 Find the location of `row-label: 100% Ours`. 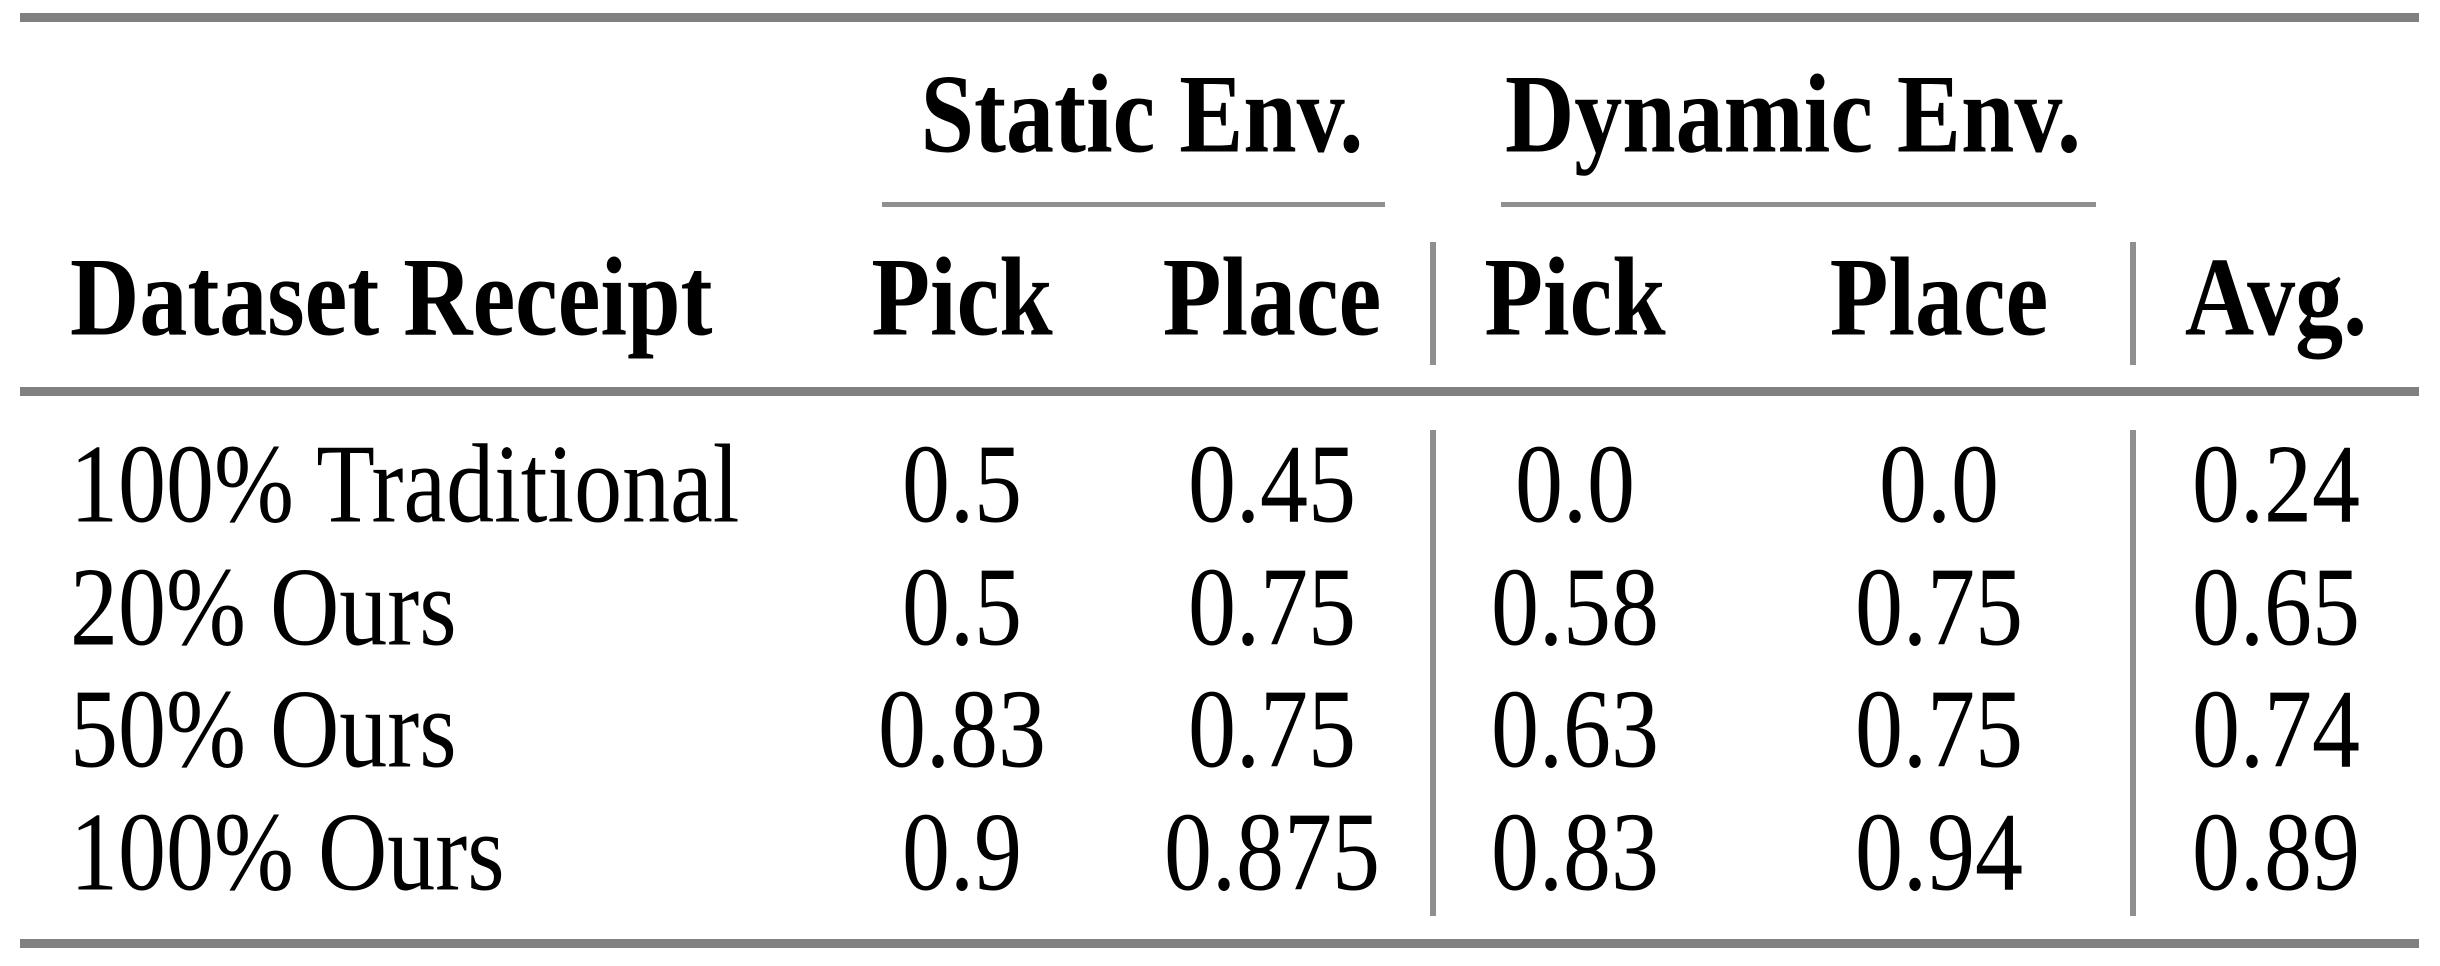

row-label: 100% Ours is located at coordinates (287, 851).